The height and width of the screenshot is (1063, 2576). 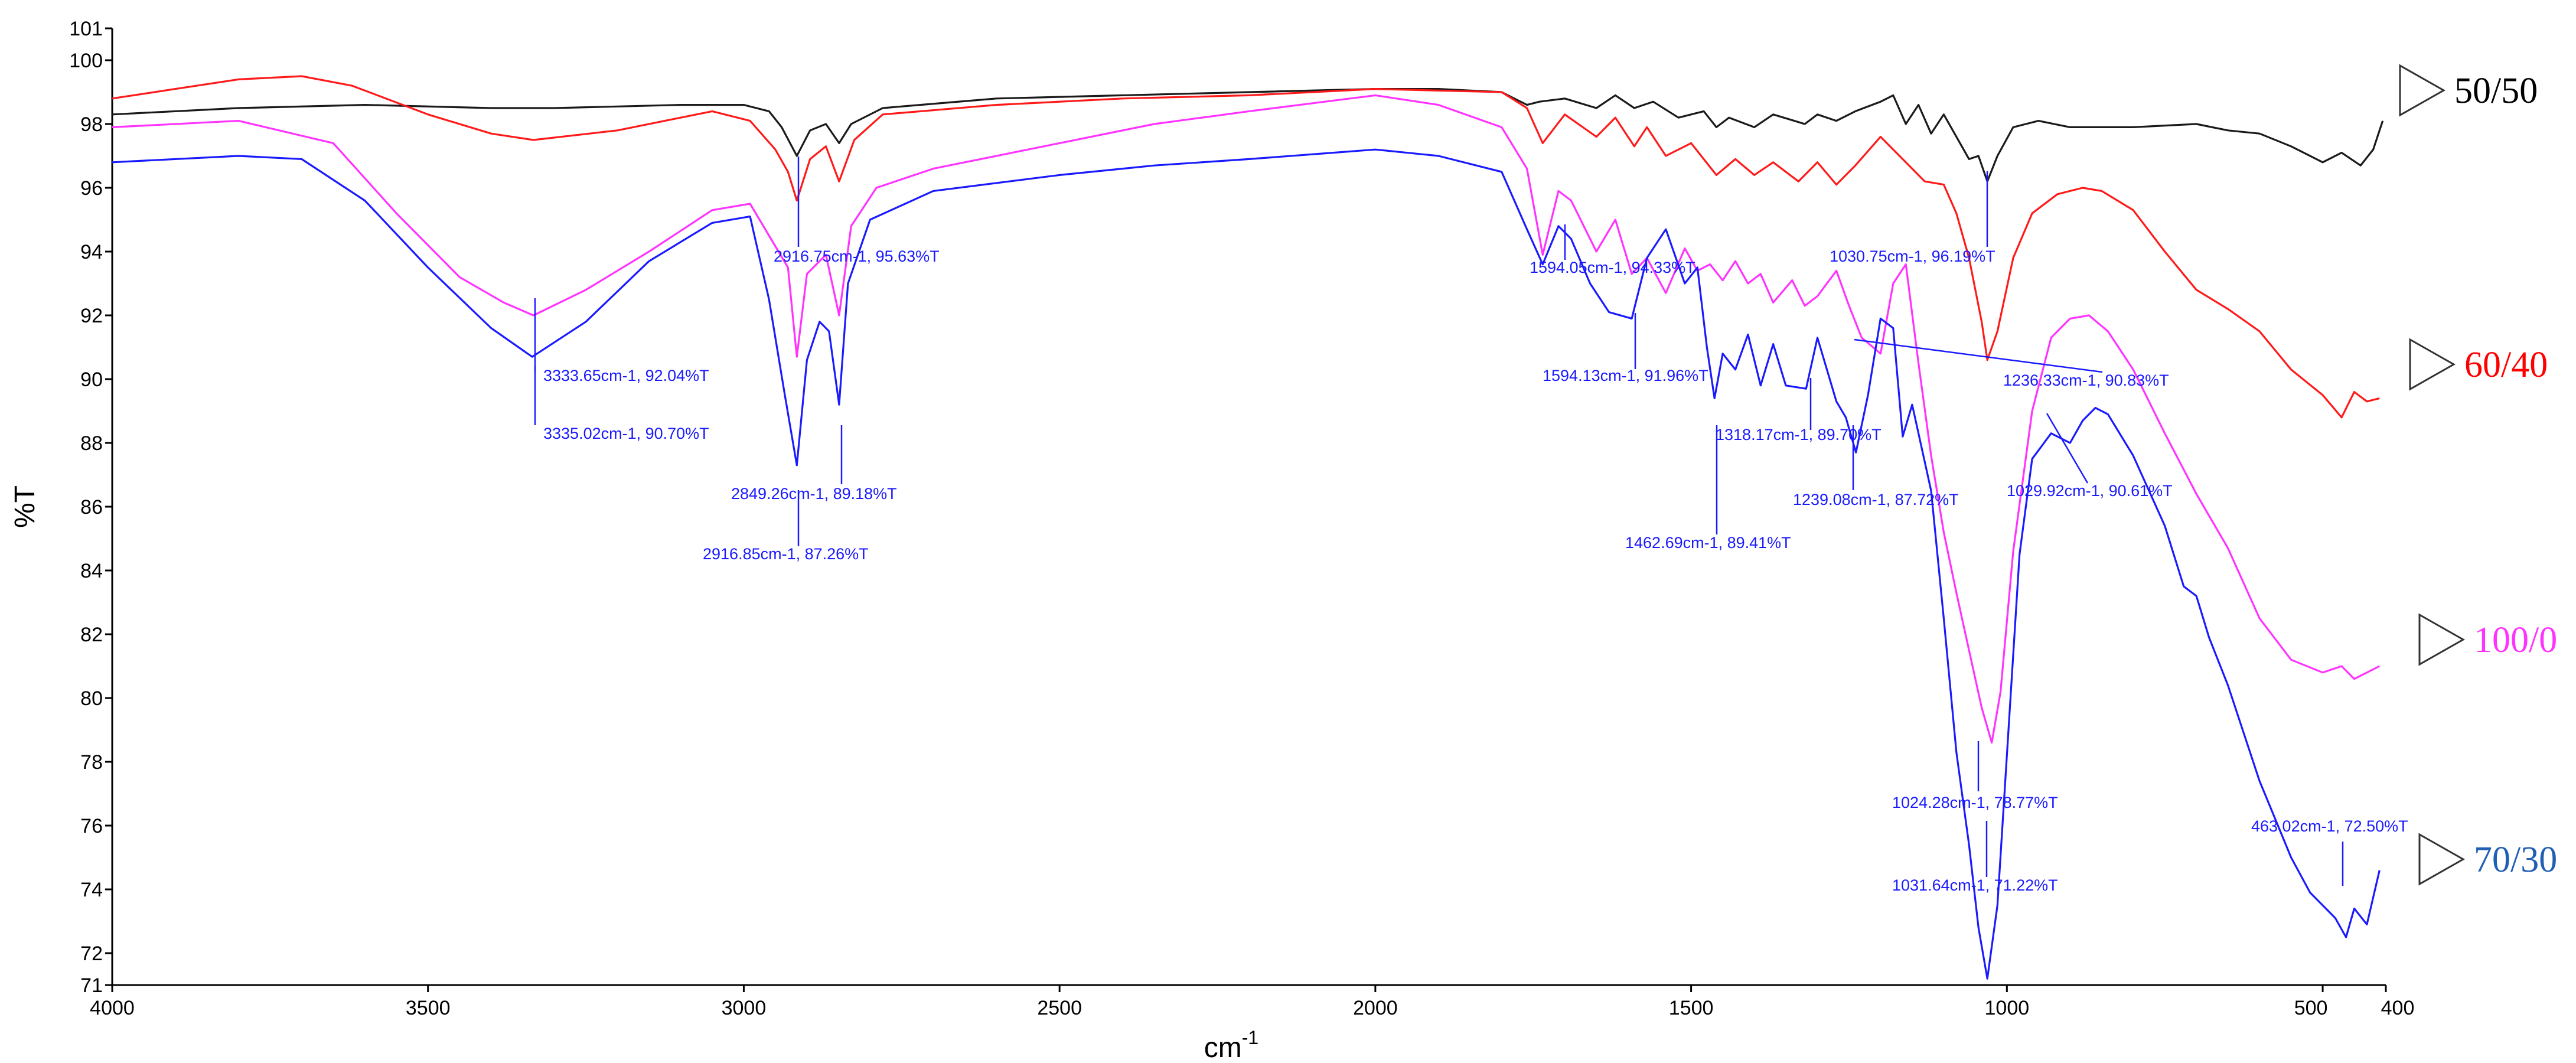 I want to click on x-tick-label: 2000, so click(x=1375, y=1008).